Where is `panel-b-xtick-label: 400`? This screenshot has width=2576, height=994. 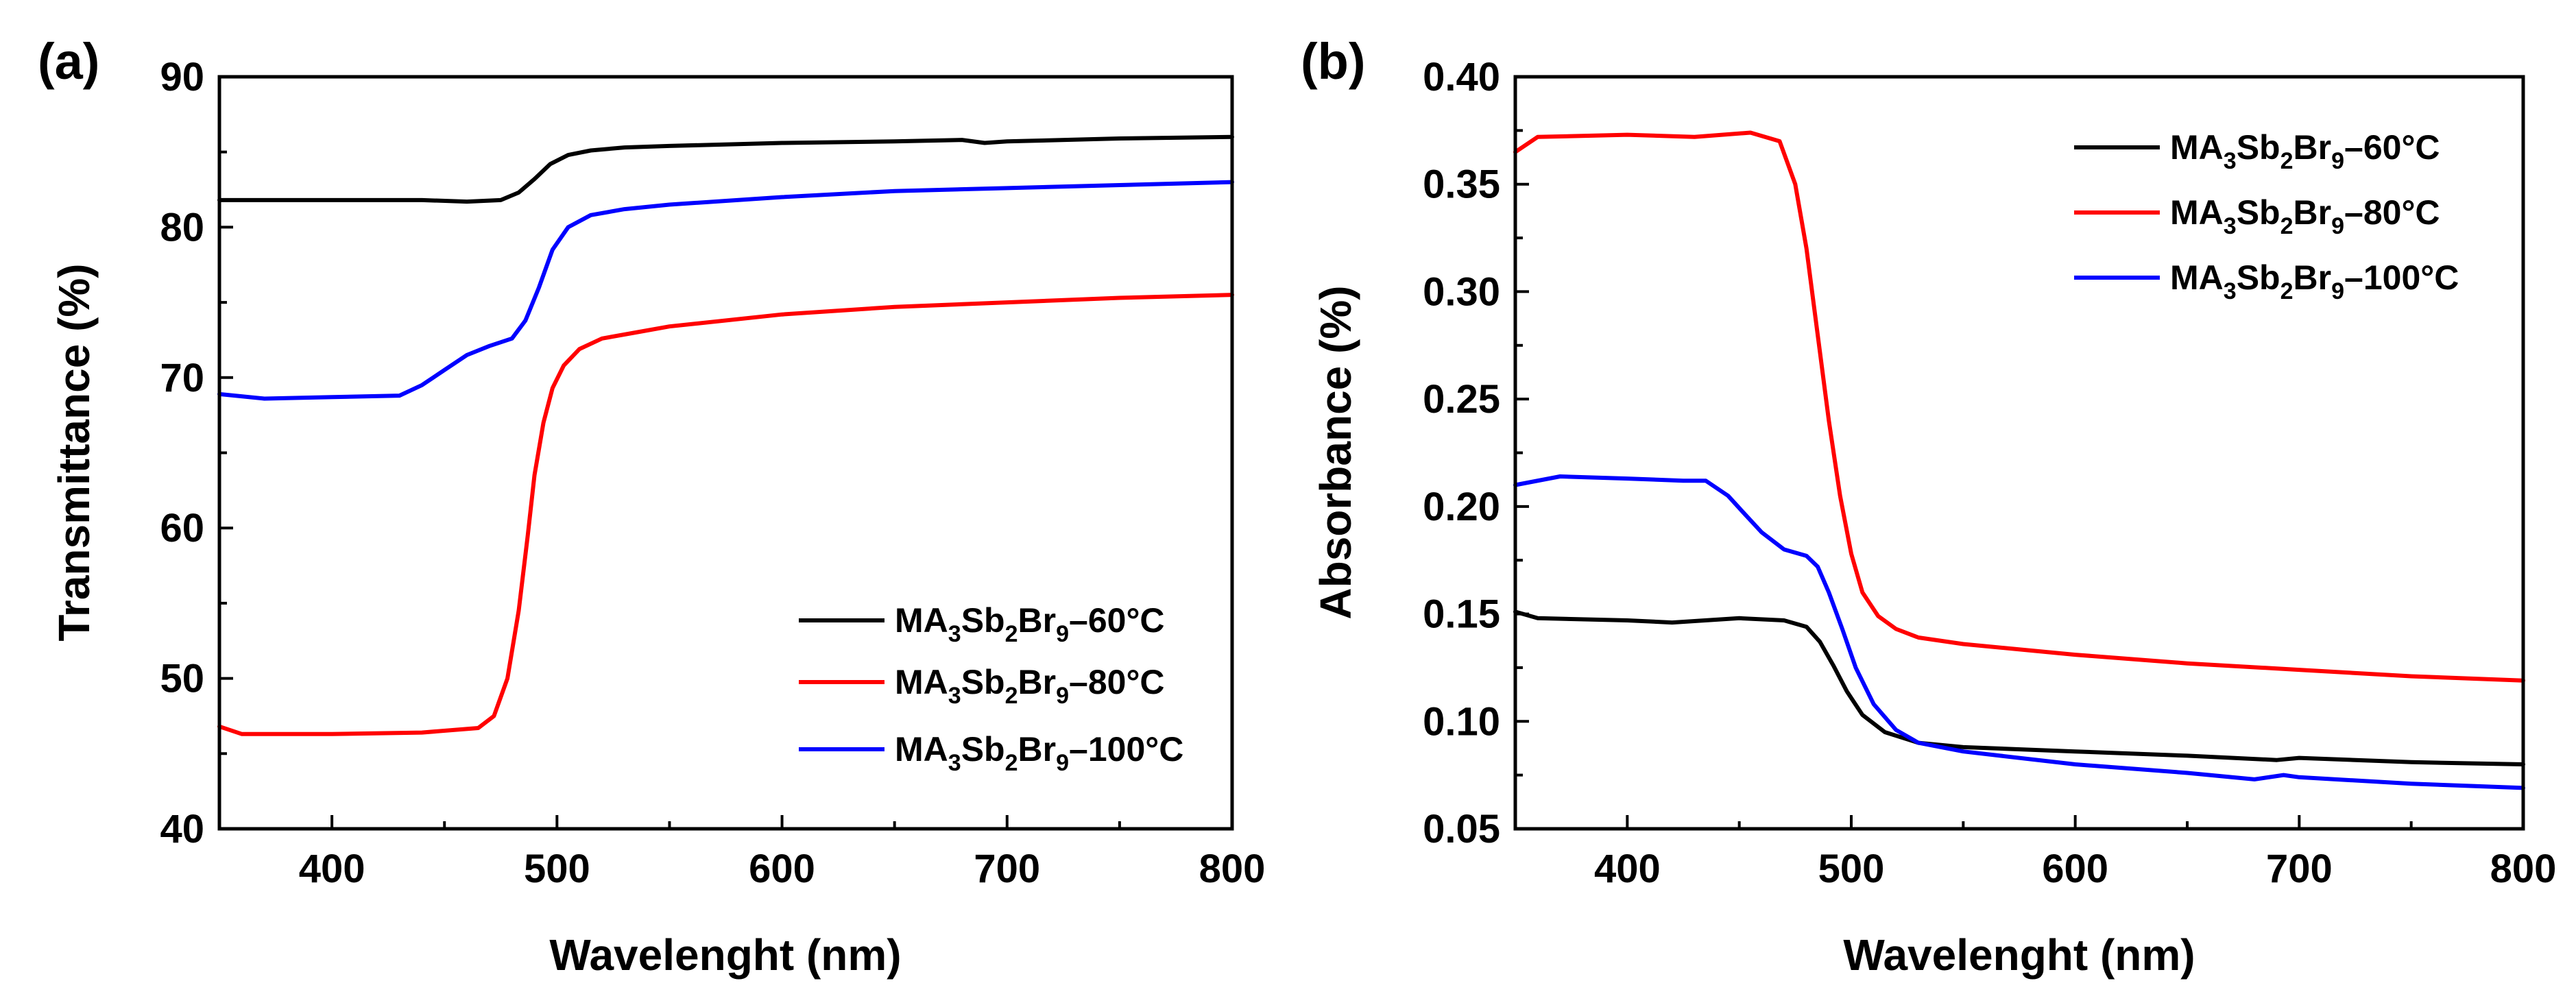
panel-b-xtick-label: 400 is located at coordinates (1627, 869).